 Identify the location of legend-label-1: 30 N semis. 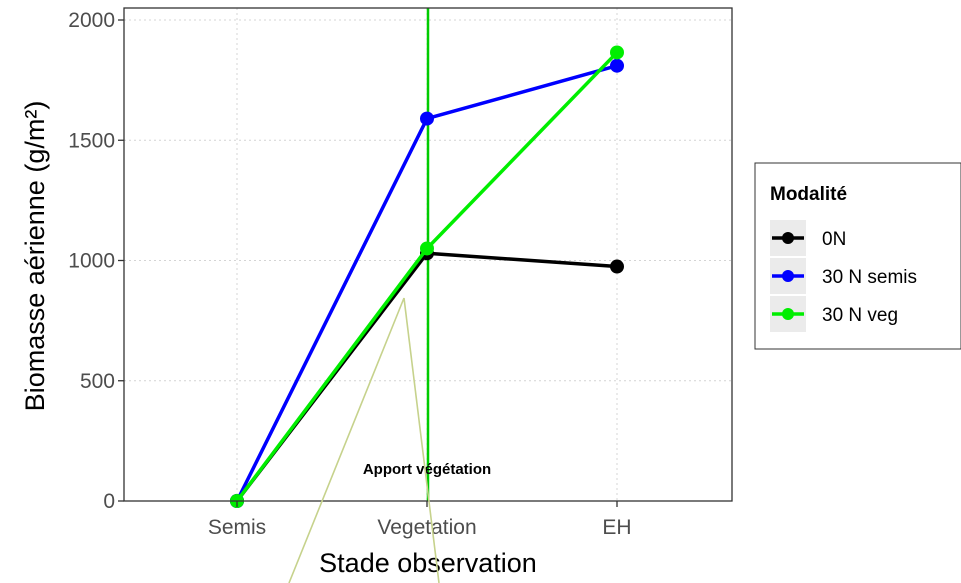
(869, 277).